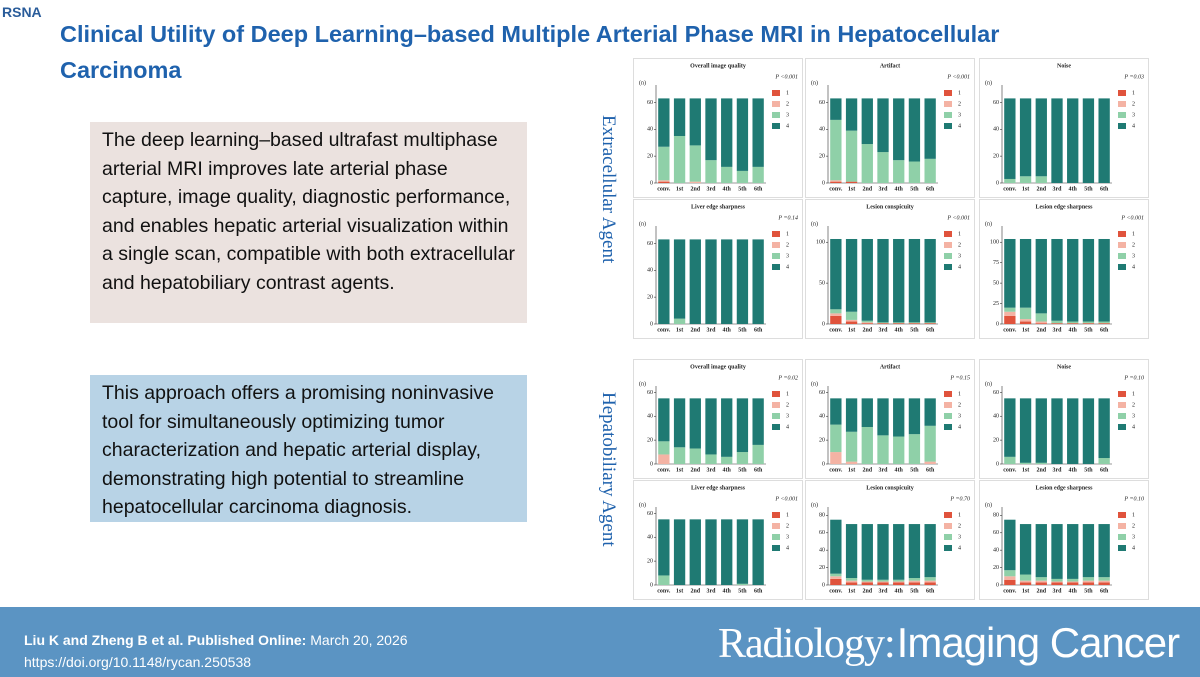 Image resolution: width=1200 pixels, height=677 pixels. Describe the element at coordinates (787, 427) in the screenshot. I see `legend-label: 4` at that location.